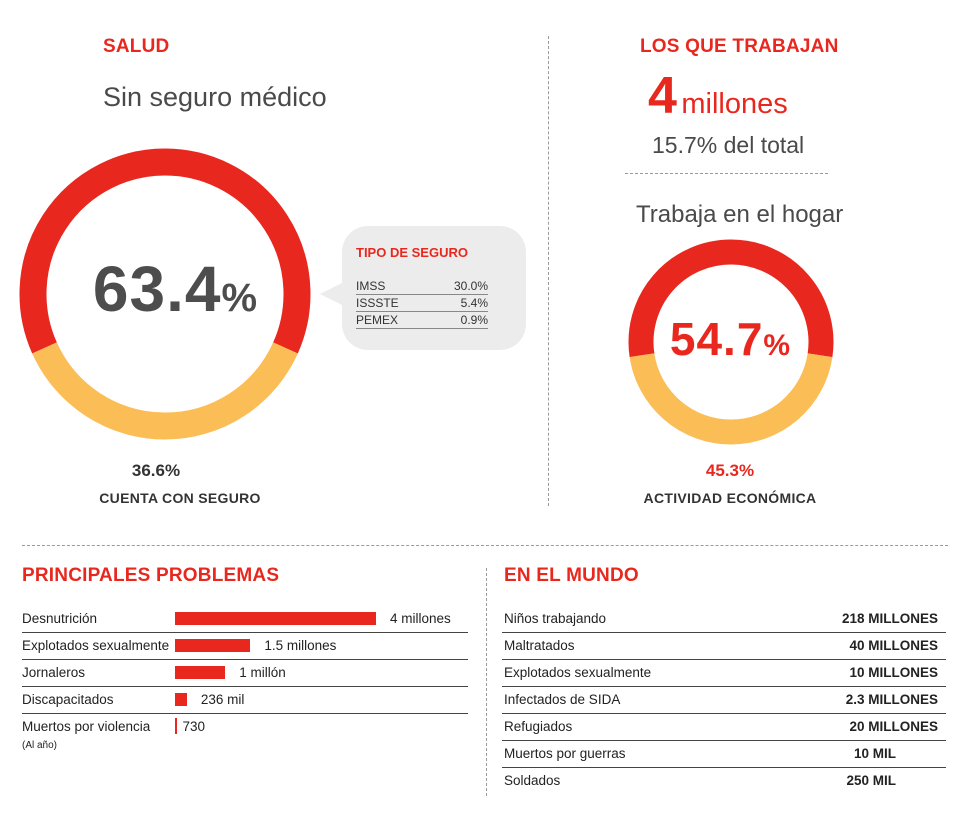 The image size is (970, 824). I want to click on salud-donut-secondary-segment, so click(165, 391).